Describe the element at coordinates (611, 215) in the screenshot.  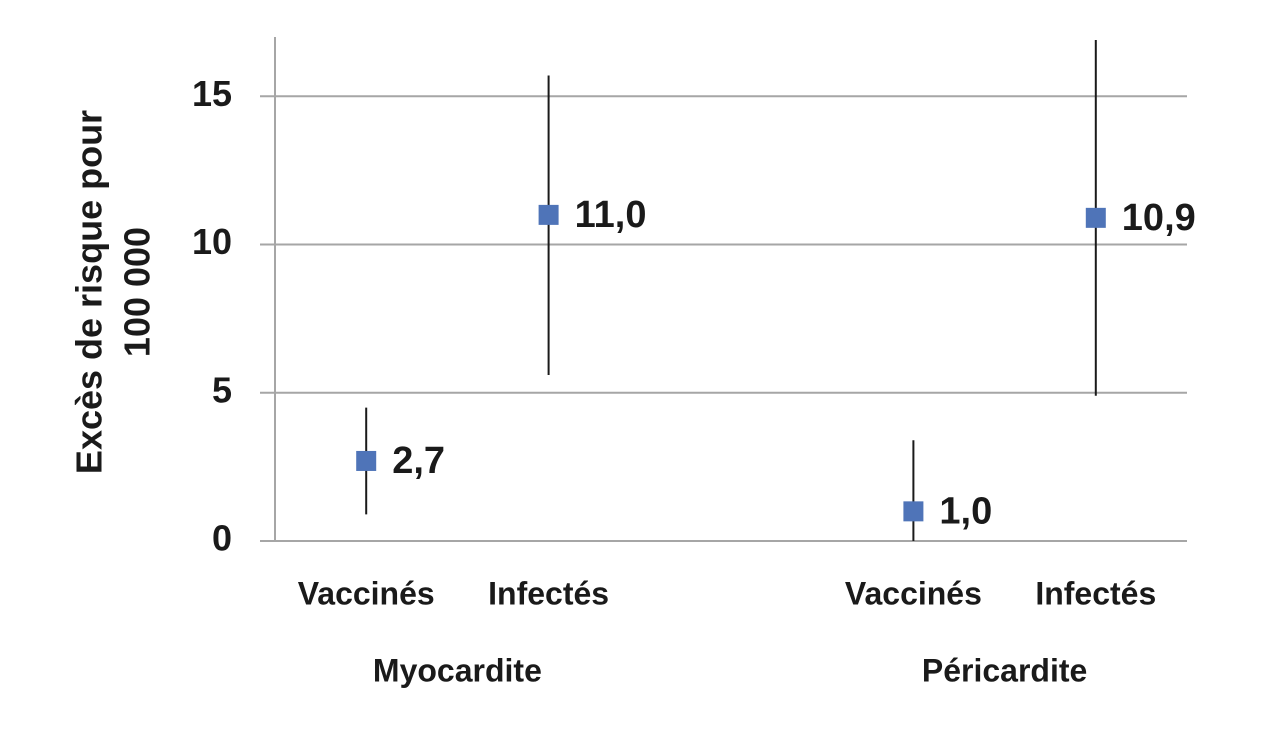
I see `data-label: 11,0` at that location.